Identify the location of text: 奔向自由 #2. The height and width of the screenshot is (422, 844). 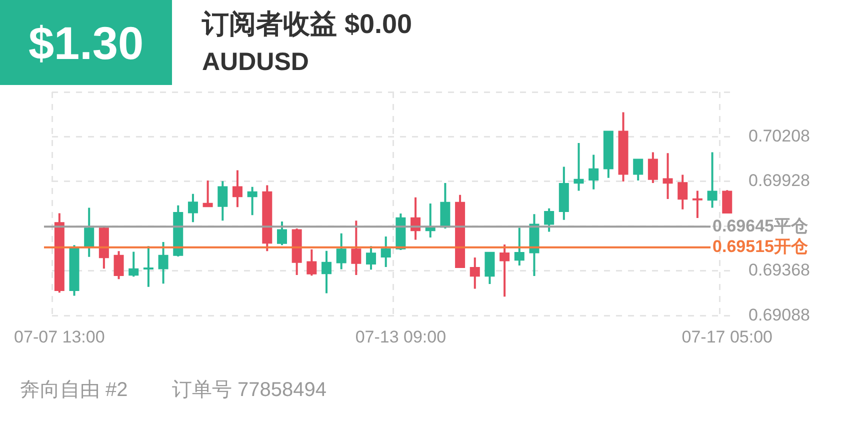
(74, 390).